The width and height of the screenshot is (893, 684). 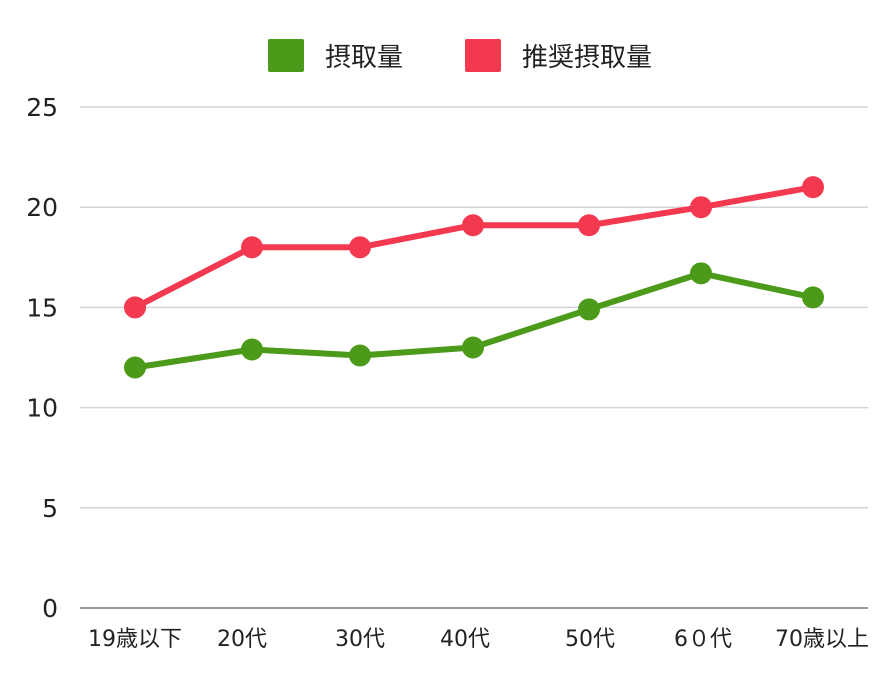 I want to click on x-tick-label: 20代, so click(x=242, y=639).